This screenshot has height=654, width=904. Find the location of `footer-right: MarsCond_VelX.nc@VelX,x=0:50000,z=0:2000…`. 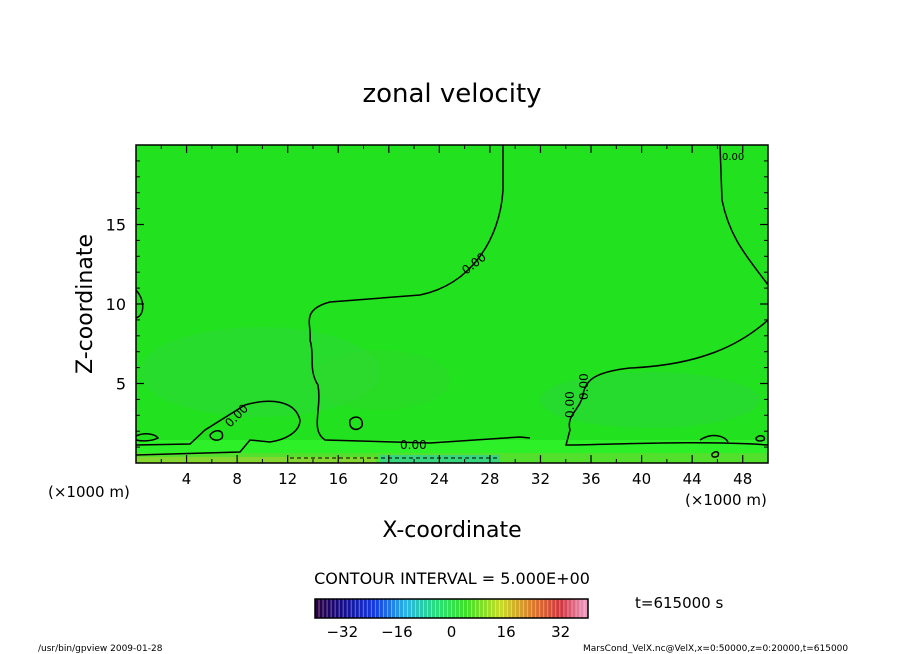

footer-right: MarsCond_VelX.nc@VelX,x=0:50000,z=0:2000… is located at coordinates (715, 649).